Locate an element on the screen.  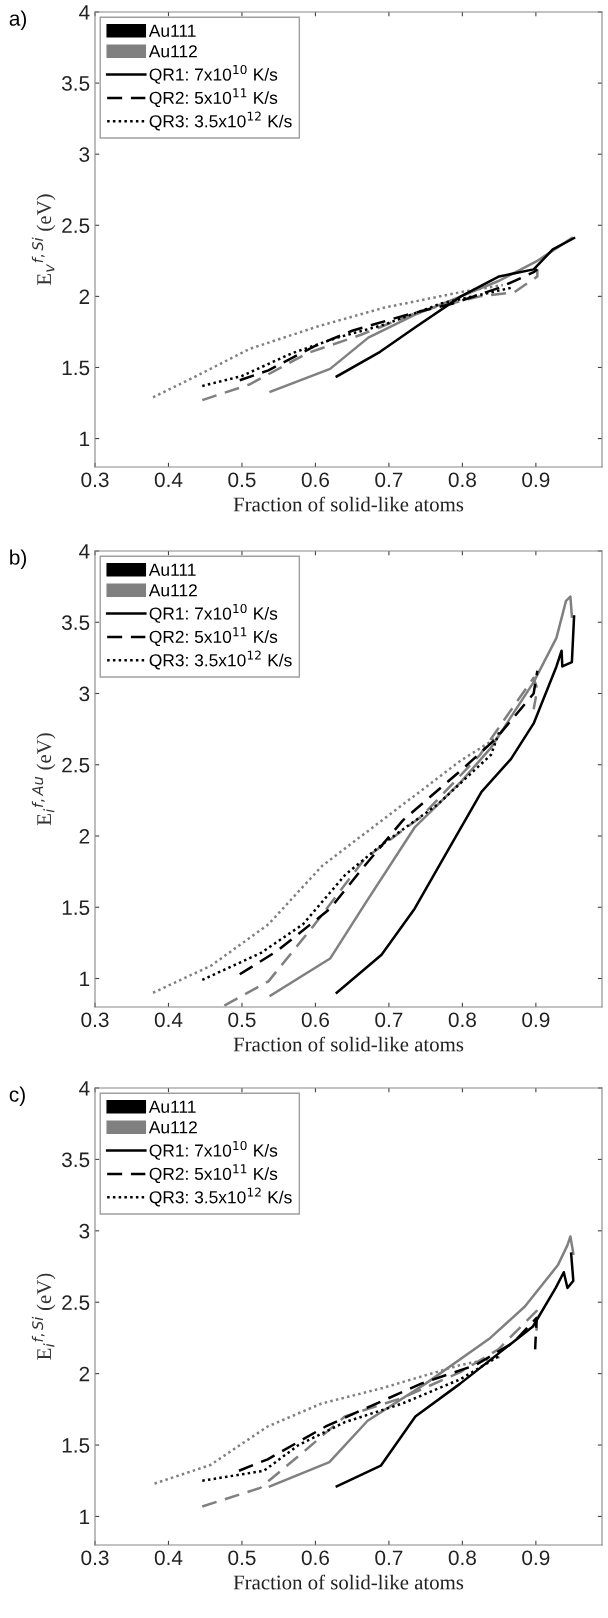
y-axis-title: E$_{i}$$^{f,Au}$ (eV) is located at coordinates (43, 779).